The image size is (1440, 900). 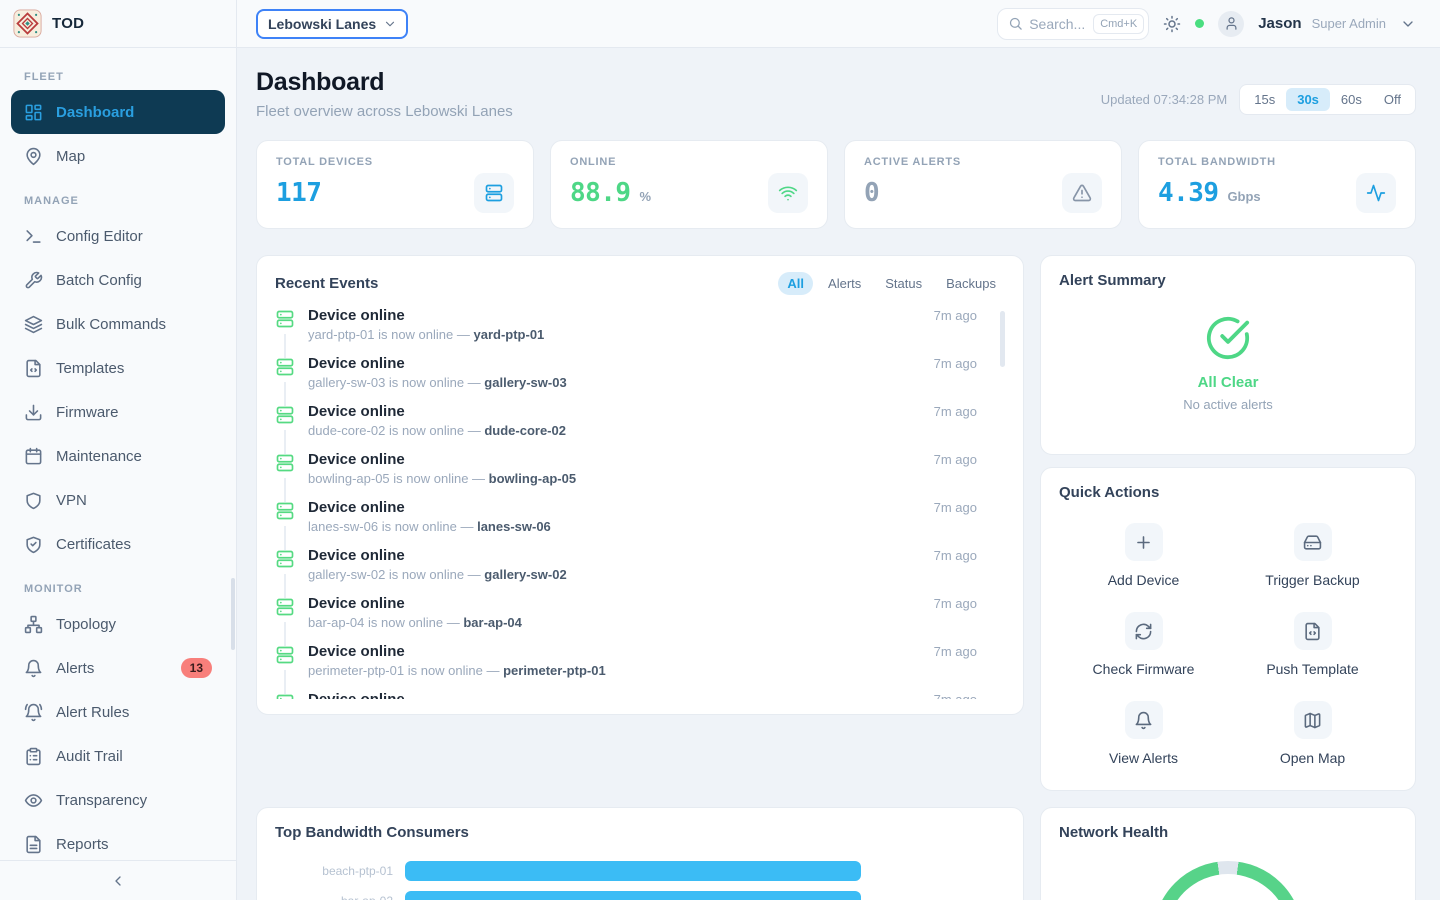 What do you see at coordinates (102, 800) in the screenshot?
I see `sidebar-item-label: Transparency` at bounding box center [102, 800].